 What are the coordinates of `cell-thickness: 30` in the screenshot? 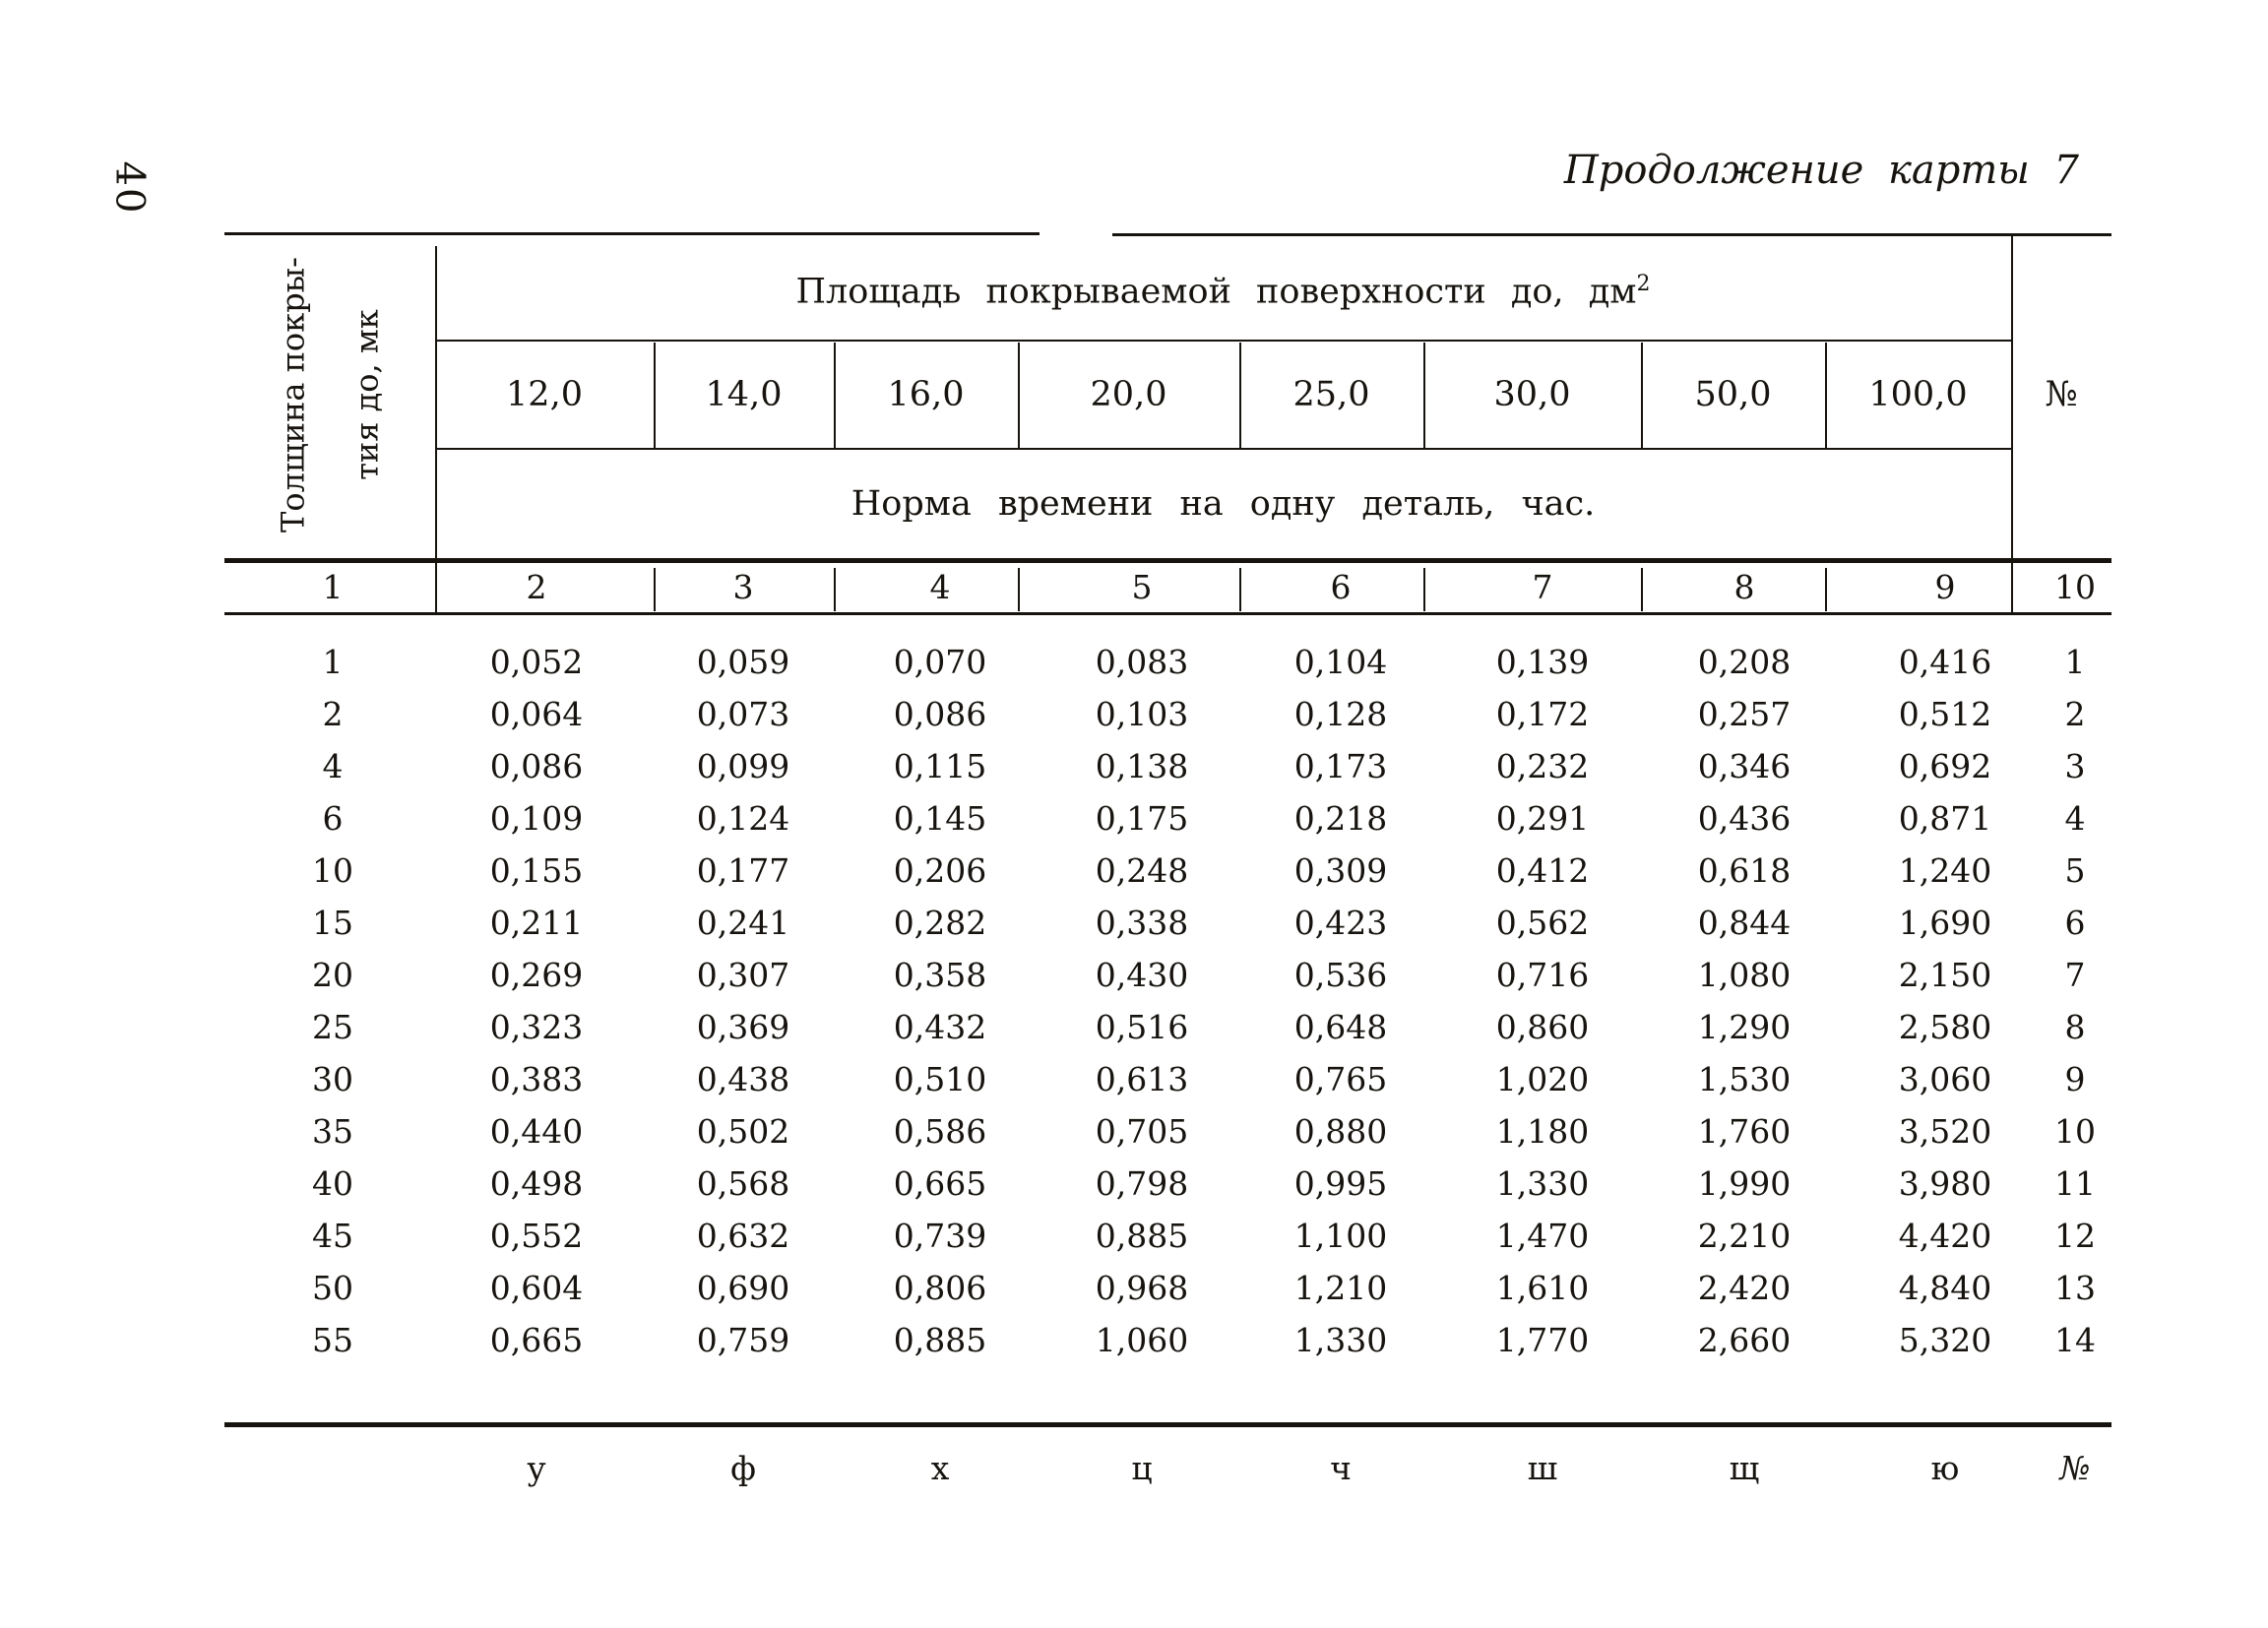 It's located at (332, 1079).